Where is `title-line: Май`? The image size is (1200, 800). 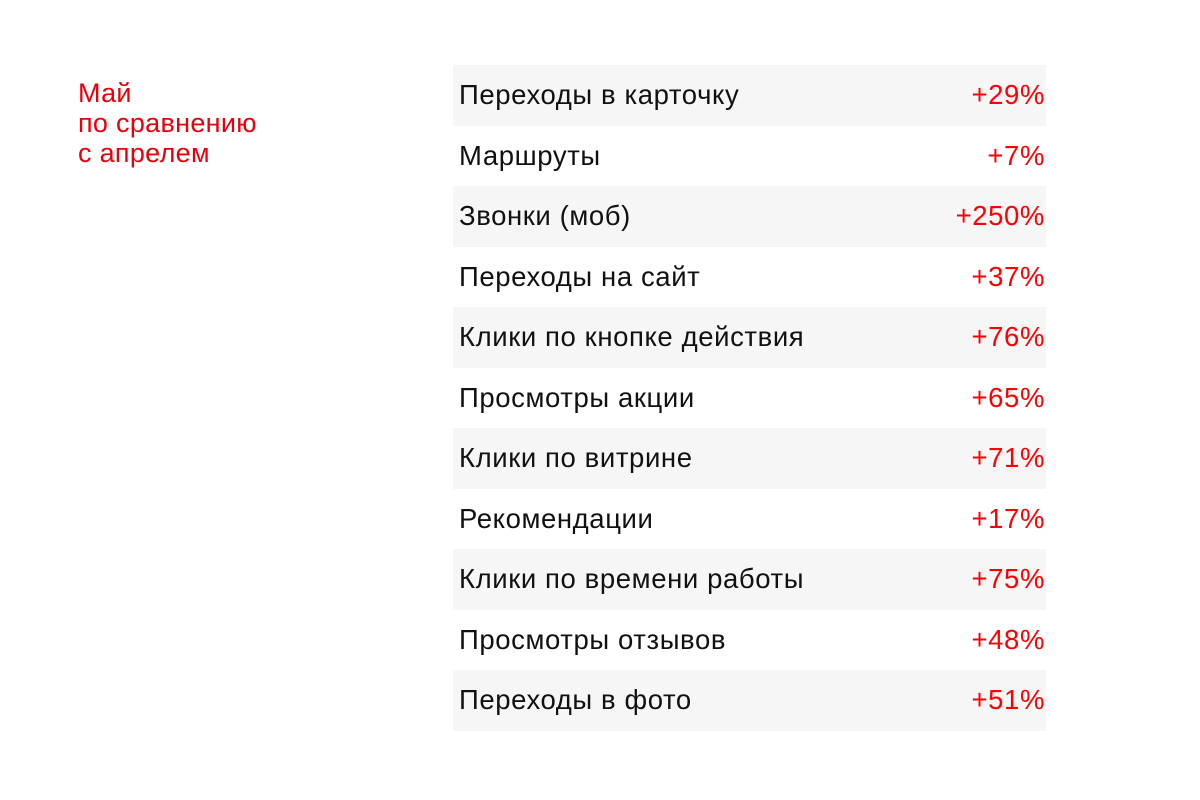
title-line: Май is located at coordinates (105, 93).